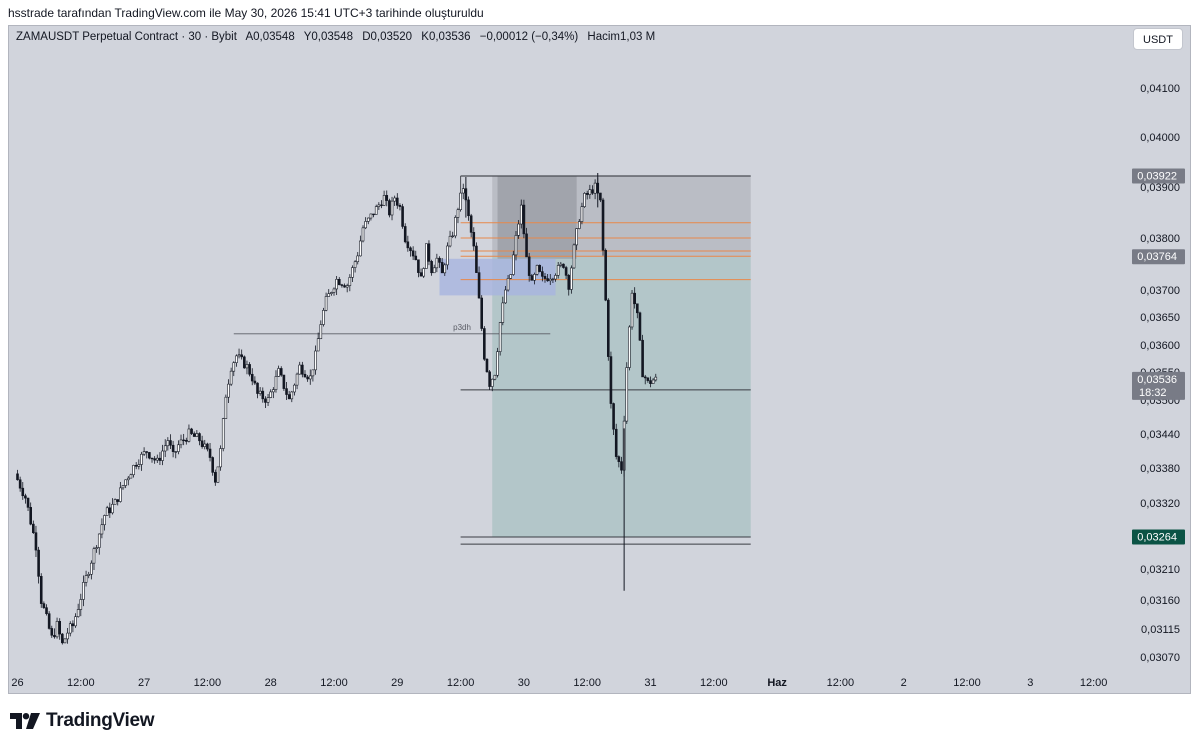 This screenshot has height=747, width=1200. Describe the element at coordinates (1160, 630) in the screenshot. I see `price-tick-14: 0,03115` at that location.